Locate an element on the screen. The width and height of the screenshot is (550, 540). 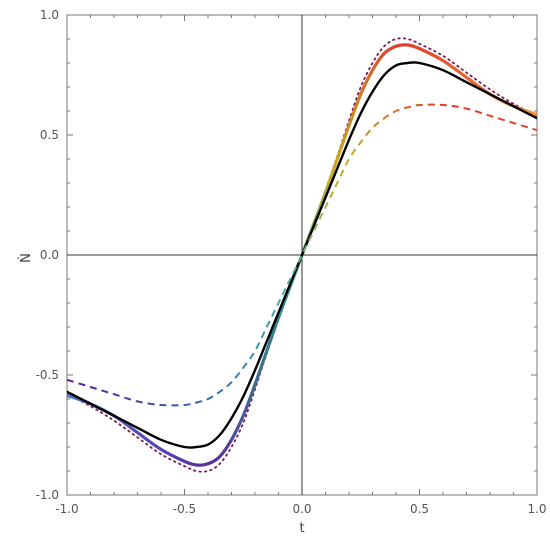
y-tick-label: 1.0 is located at coordinates (49, 15).